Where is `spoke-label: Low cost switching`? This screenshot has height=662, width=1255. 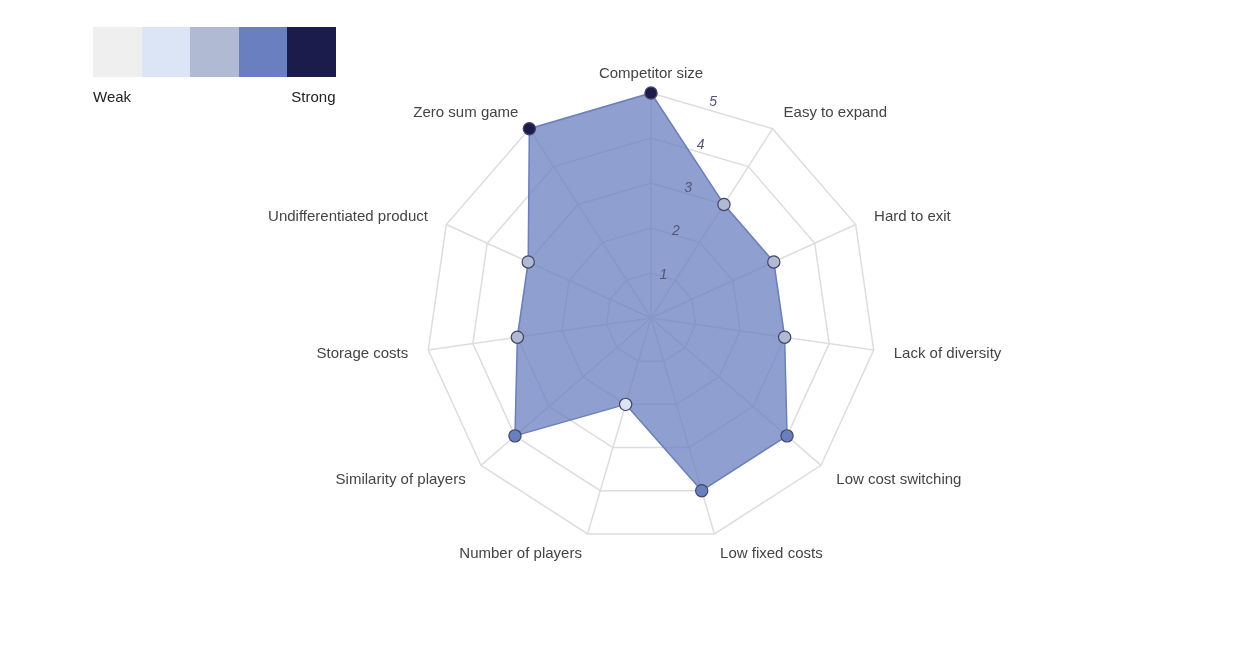 spoke-label: Low cost switching is located at coordinates (899, 478).